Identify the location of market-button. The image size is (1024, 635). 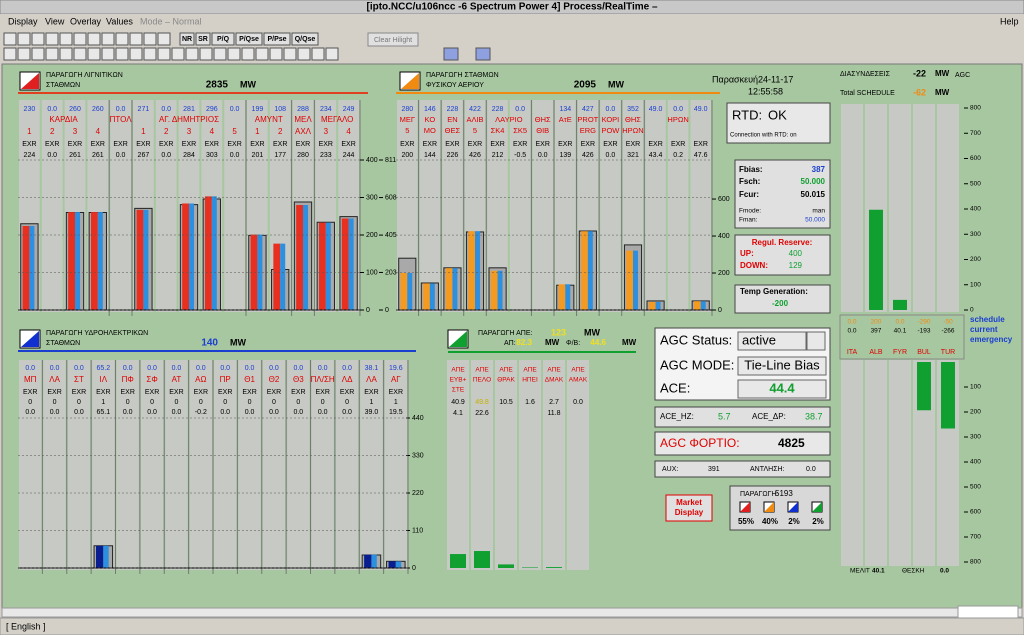
(689, 508).